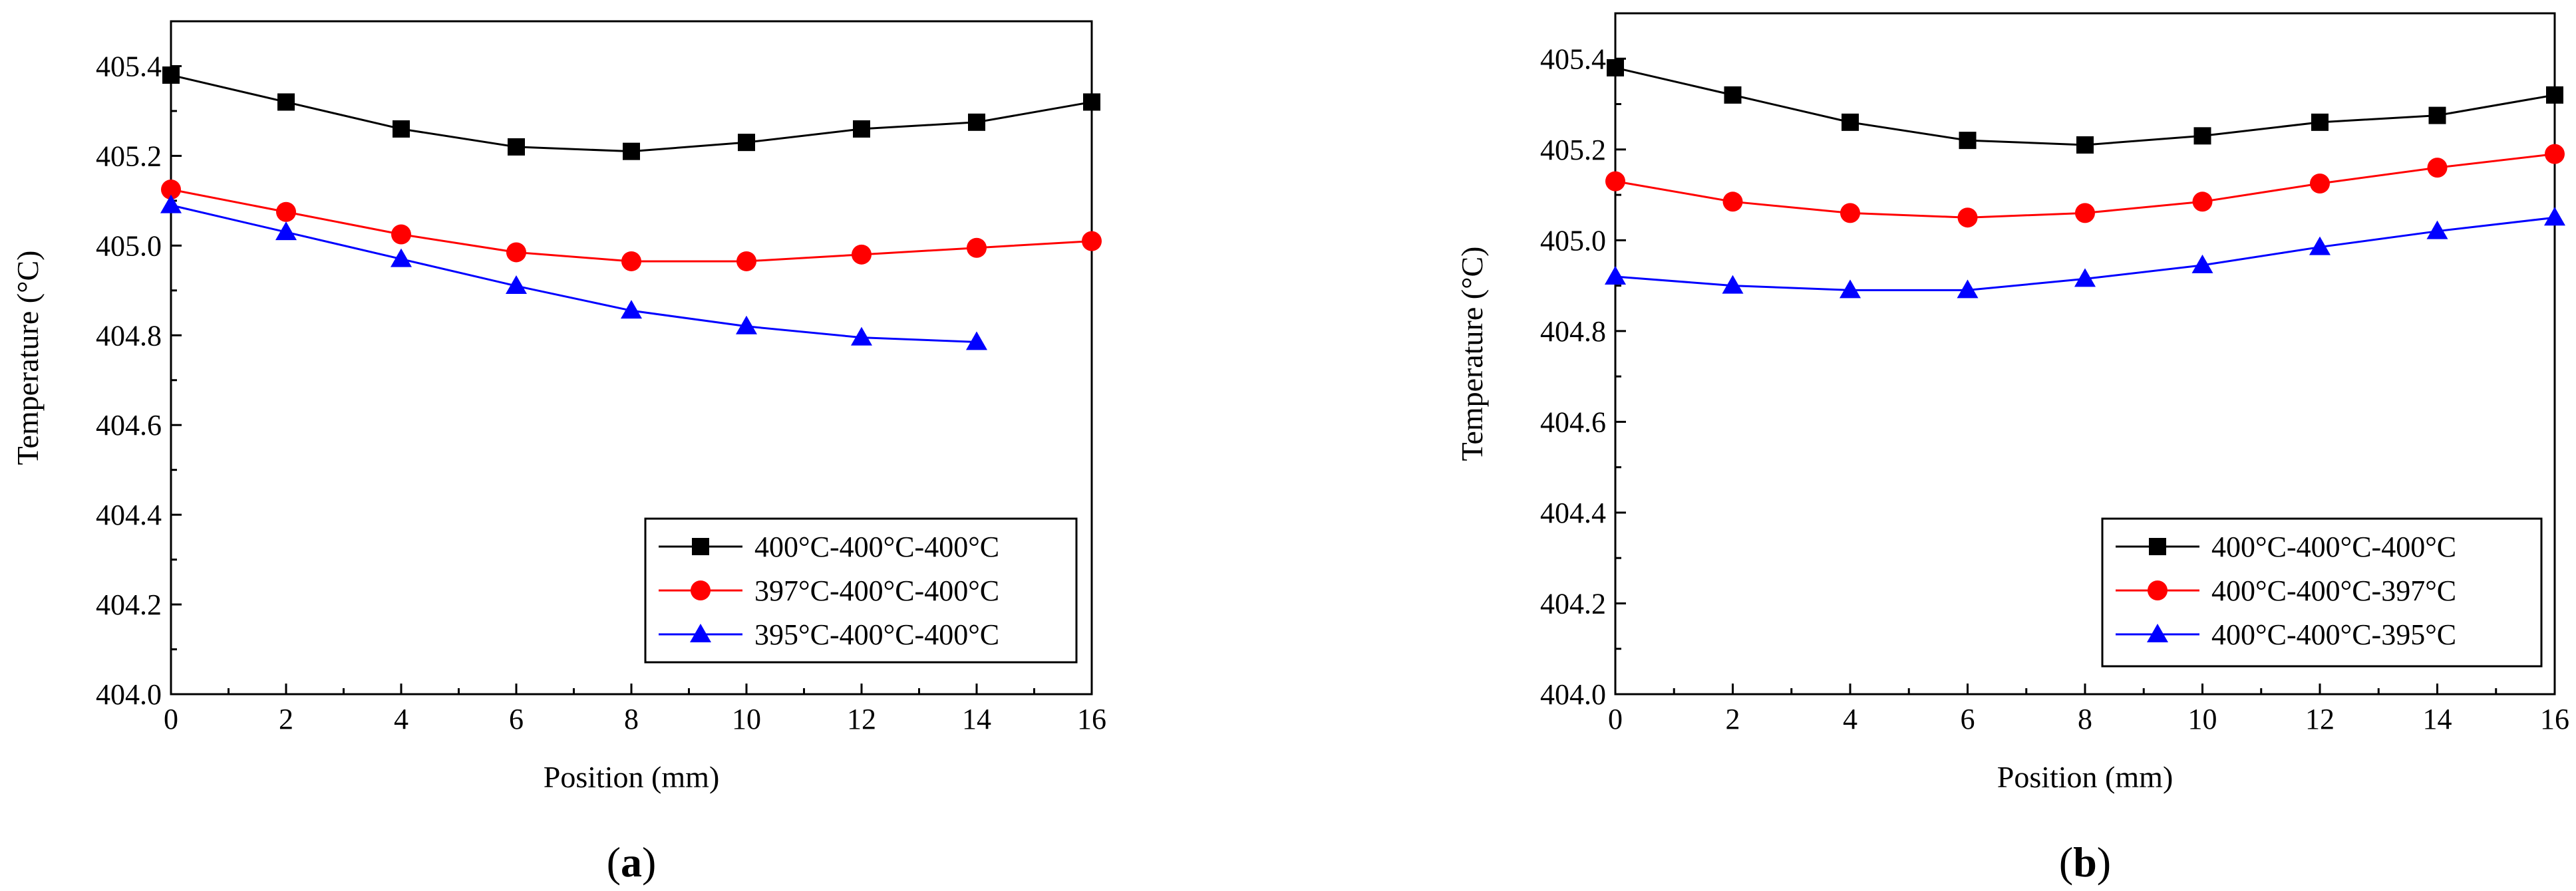  I want to click on legend-box, so click(2322, 592).